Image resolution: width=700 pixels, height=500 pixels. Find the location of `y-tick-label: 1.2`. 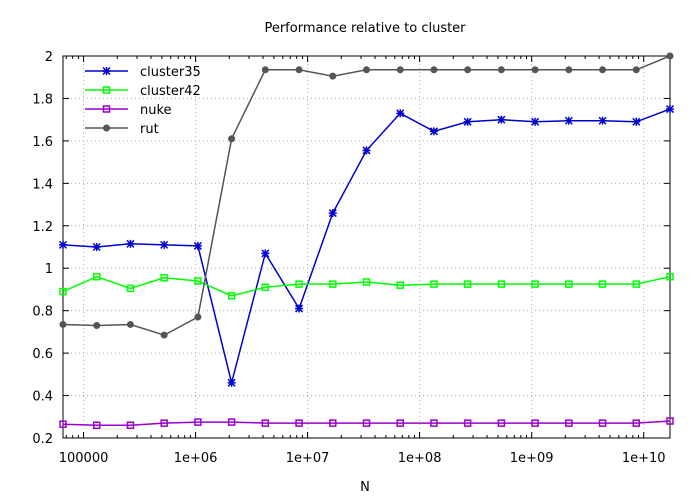

y-tick-label: 1.2 is located at coordinates (42, 227).